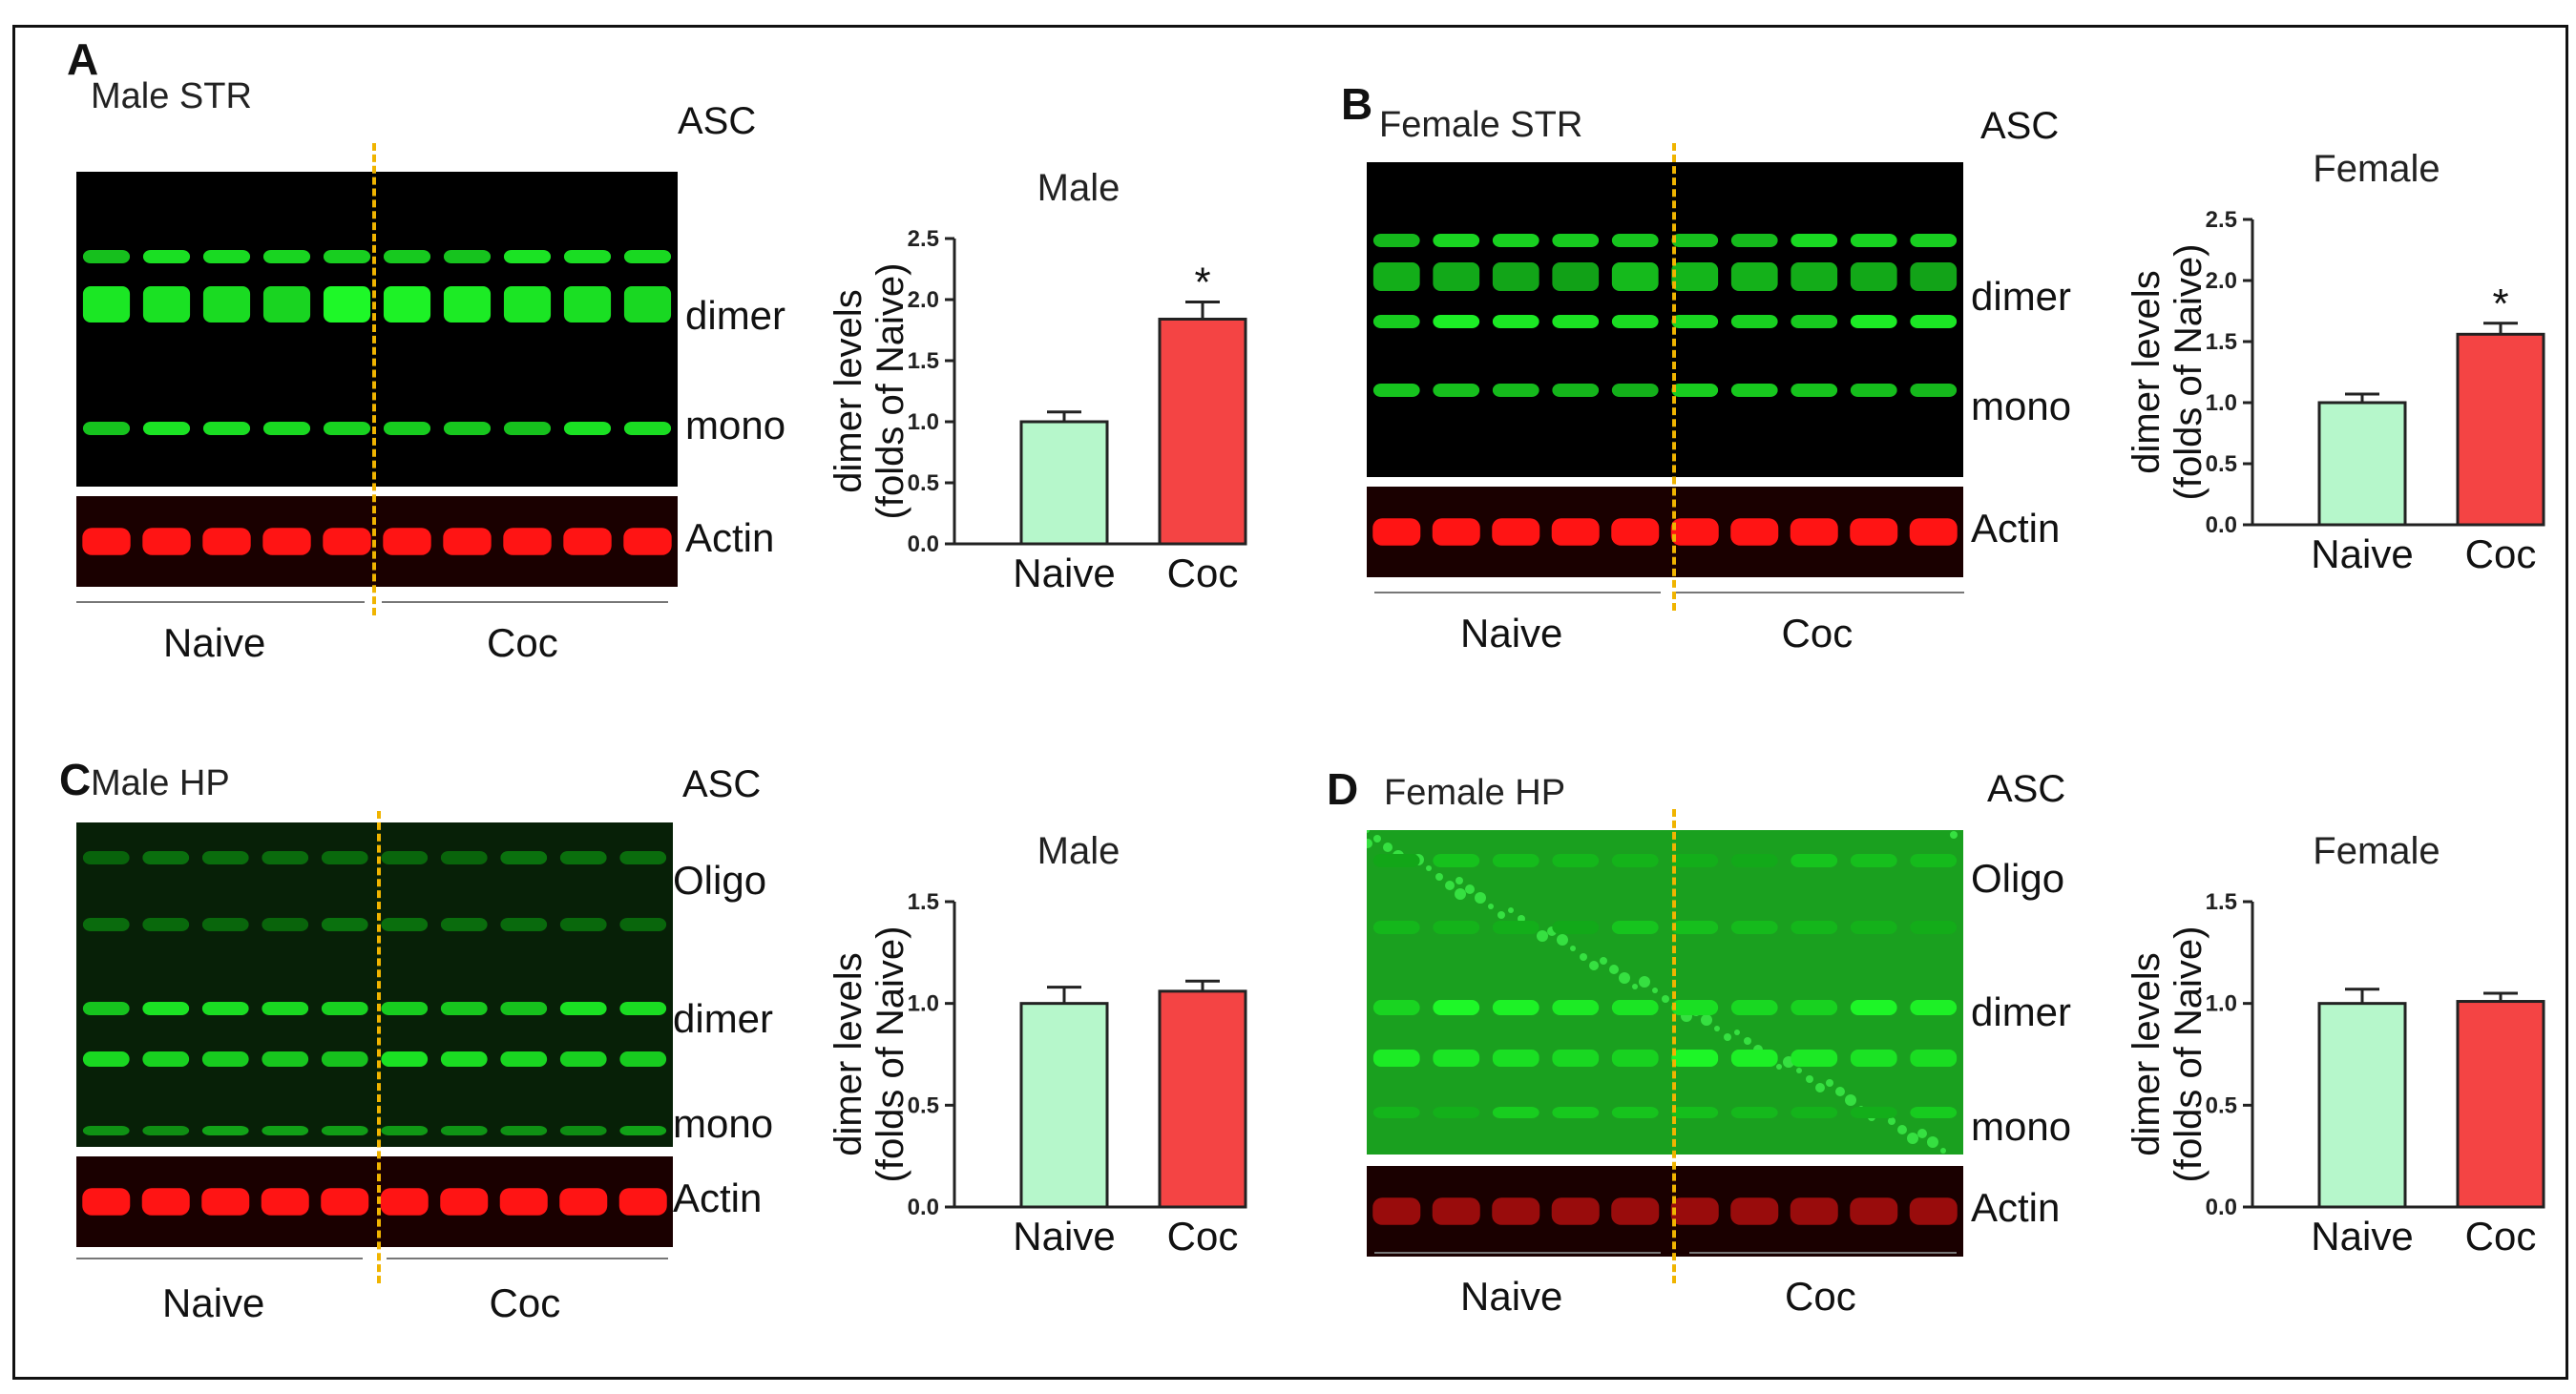  Describe the element at coordinates (1475, 793) in the screenshot. I see `blot-title: Female HP` at that location.